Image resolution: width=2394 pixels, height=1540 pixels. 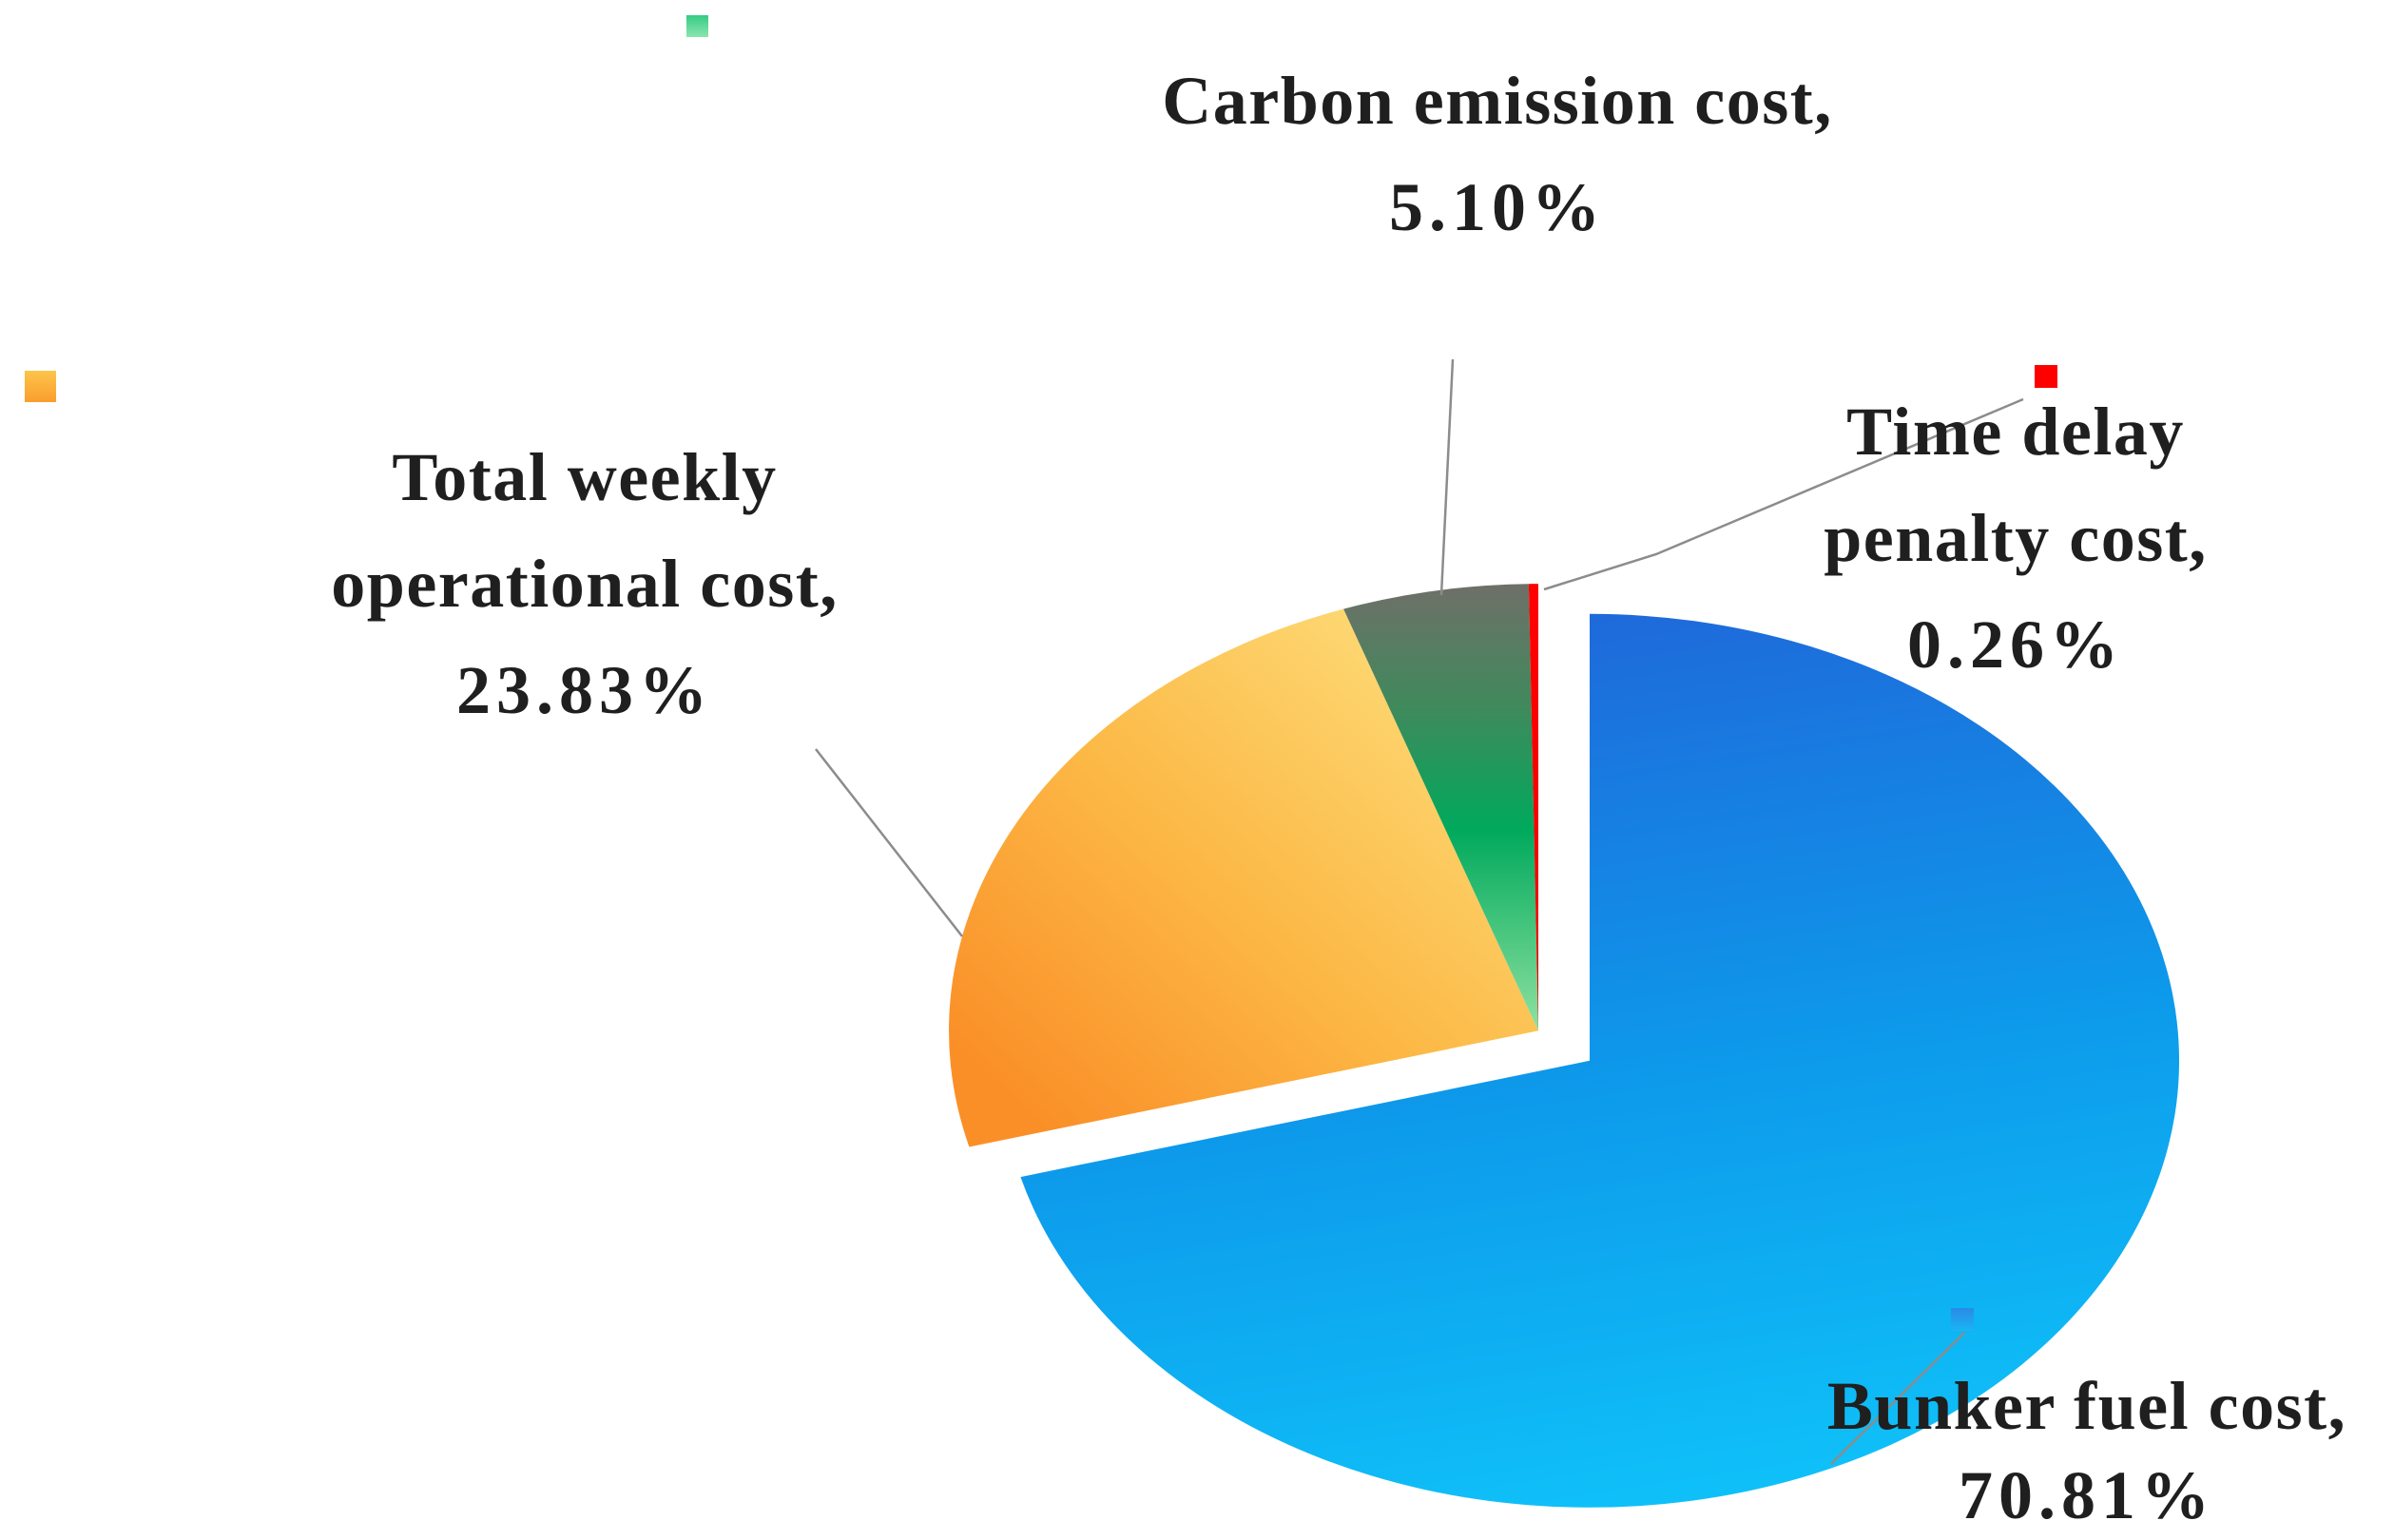 What do you see at coordinates (585, 690) in the screenshot?
I see `annotation-value-line: 23.83%` at bounding box center [585, 690].